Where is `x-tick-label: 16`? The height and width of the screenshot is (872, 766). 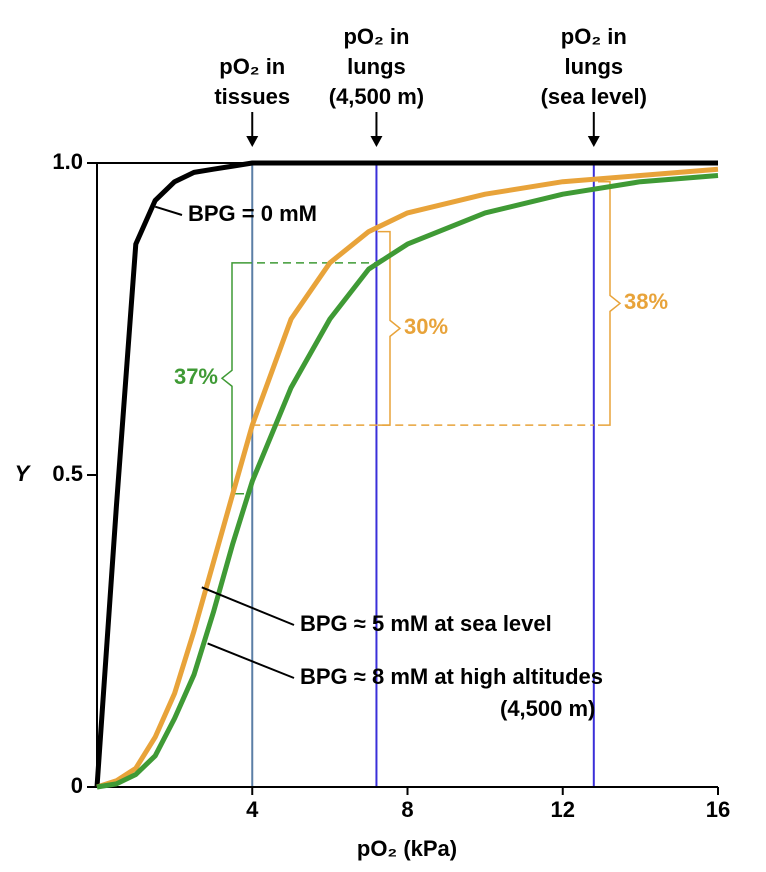
x-tick-label: 16 is located at coordinates (718, 809).